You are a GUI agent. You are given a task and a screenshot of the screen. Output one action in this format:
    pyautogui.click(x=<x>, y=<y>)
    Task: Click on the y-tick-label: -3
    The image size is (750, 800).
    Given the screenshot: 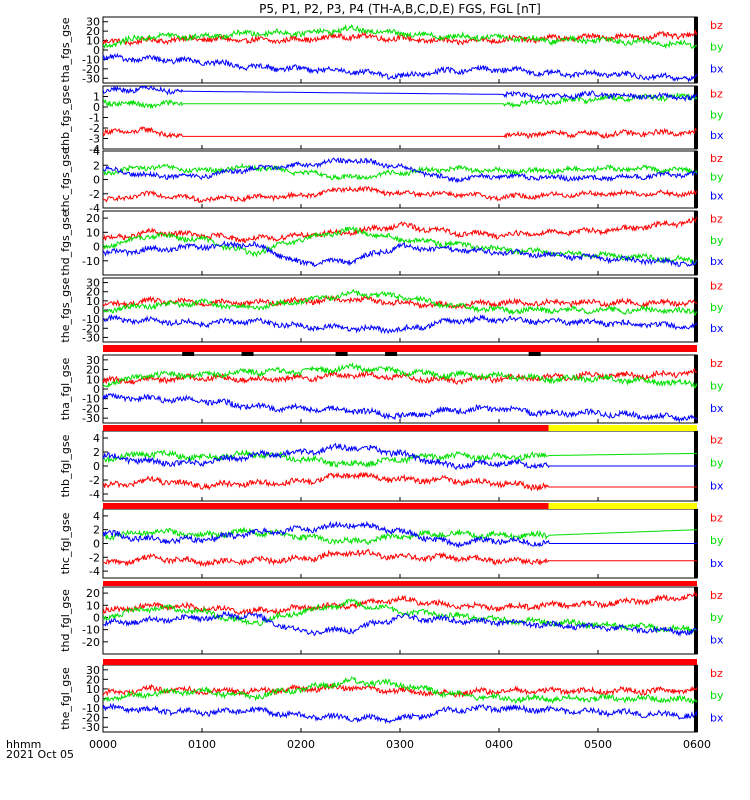 What is the action you would take?
    pyautogui.click(x=94, y=139)
    